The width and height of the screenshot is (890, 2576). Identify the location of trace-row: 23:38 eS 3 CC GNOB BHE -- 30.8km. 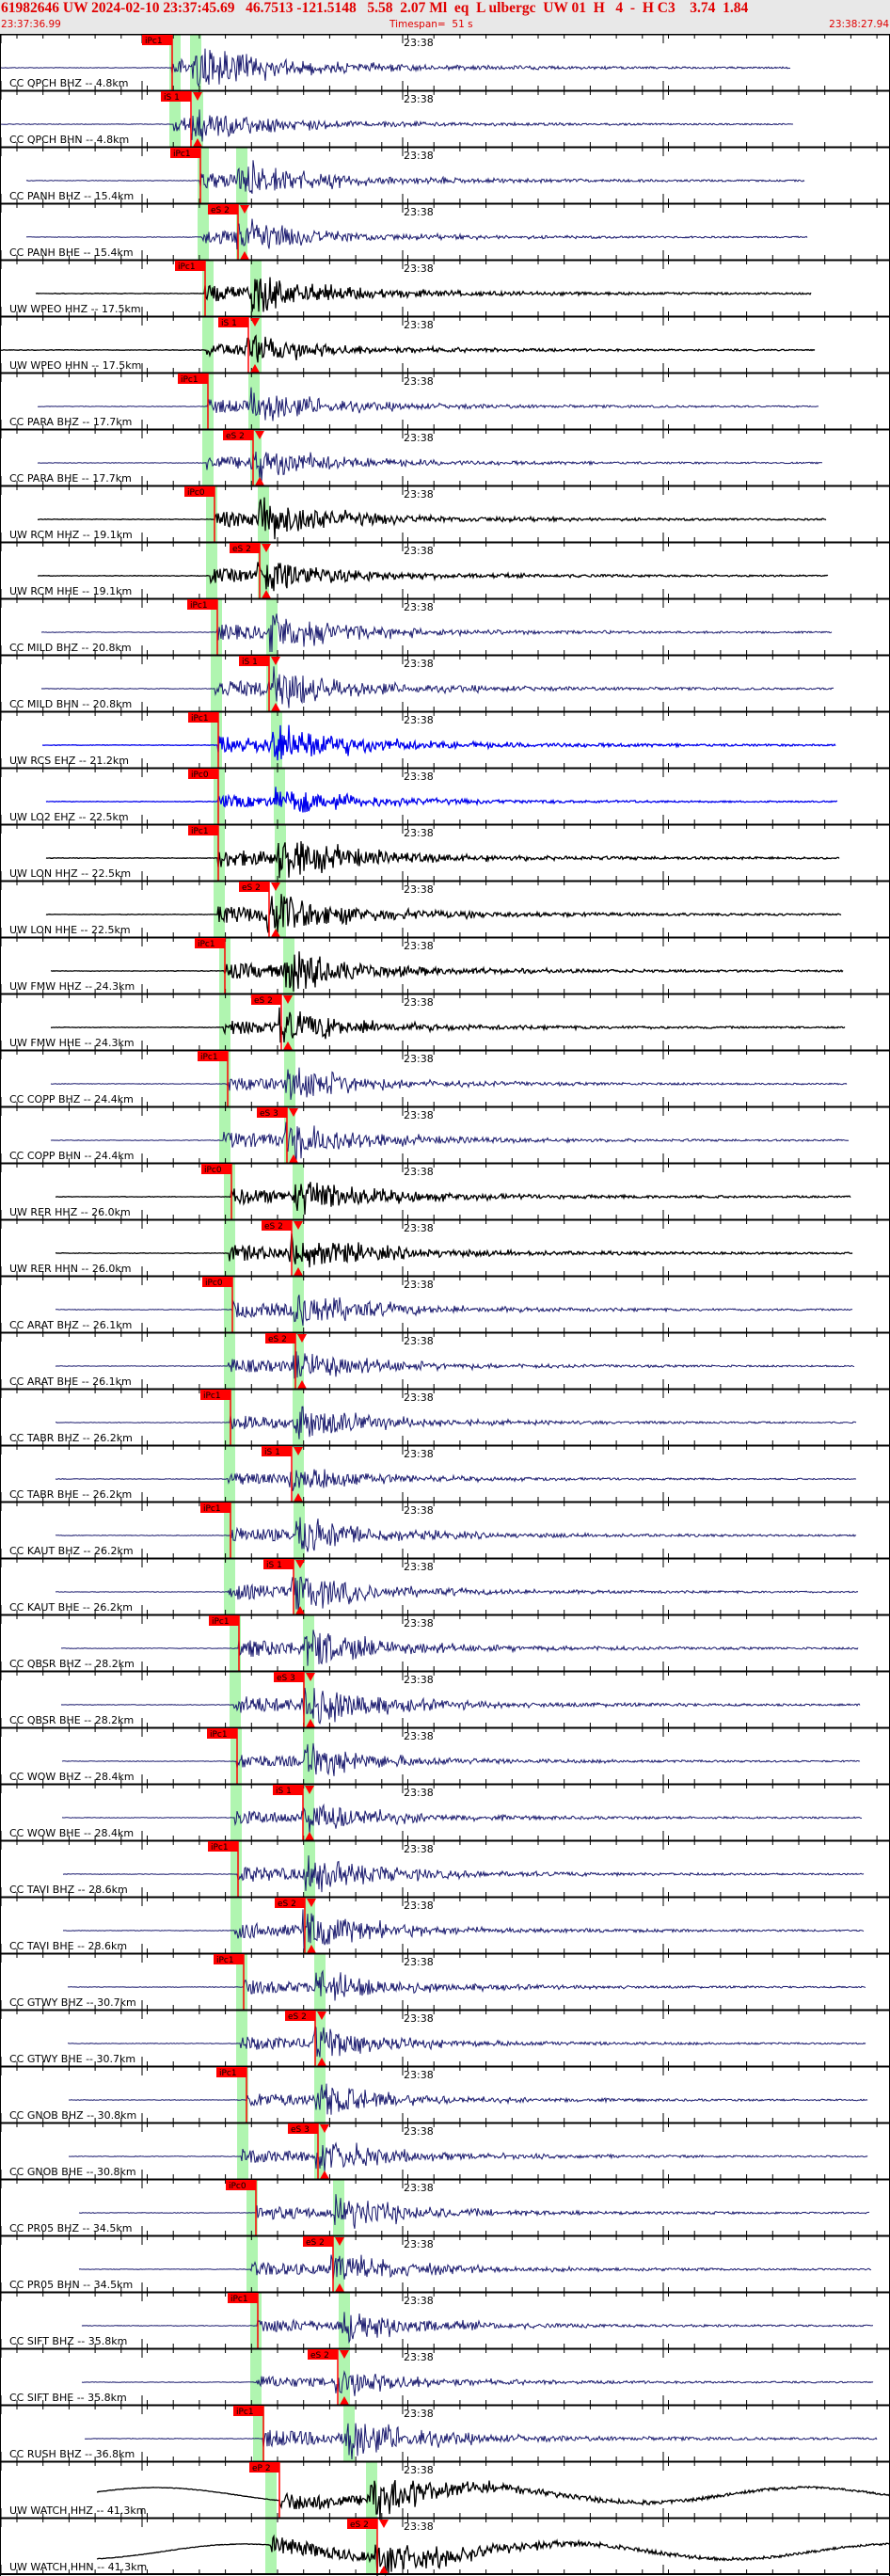
(445, 2150).